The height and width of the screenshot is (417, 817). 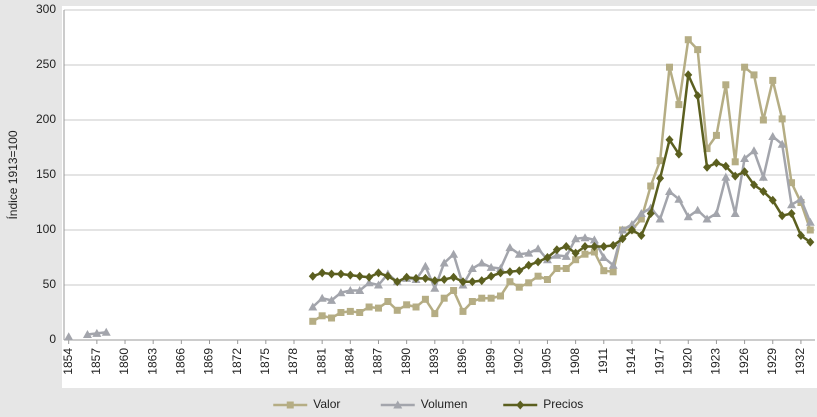 I want to click on y-tick-label: 0, so click(x=52, y=339).